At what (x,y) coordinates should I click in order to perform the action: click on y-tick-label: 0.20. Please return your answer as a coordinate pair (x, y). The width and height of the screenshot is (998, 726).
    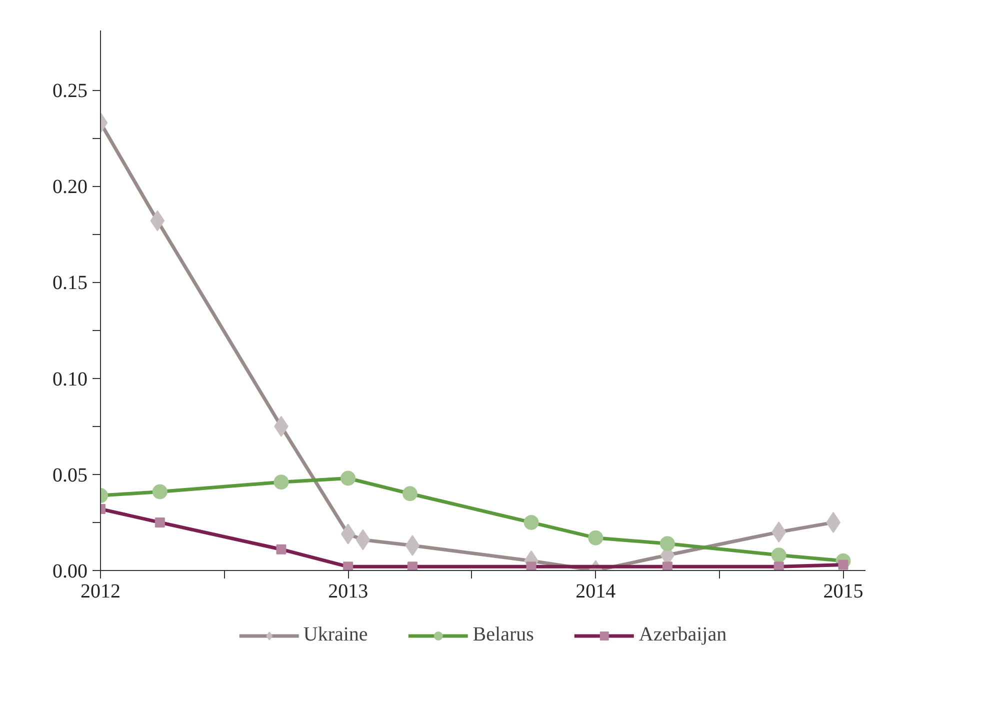
    Looking at the image, I should click on (70, 187).